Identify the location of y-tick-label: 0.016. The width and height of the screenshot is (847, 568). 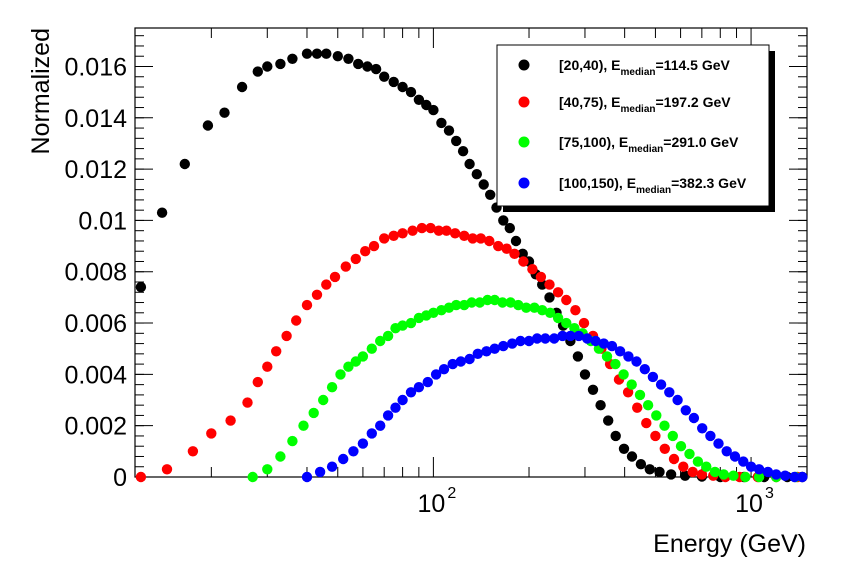
(95, 67).